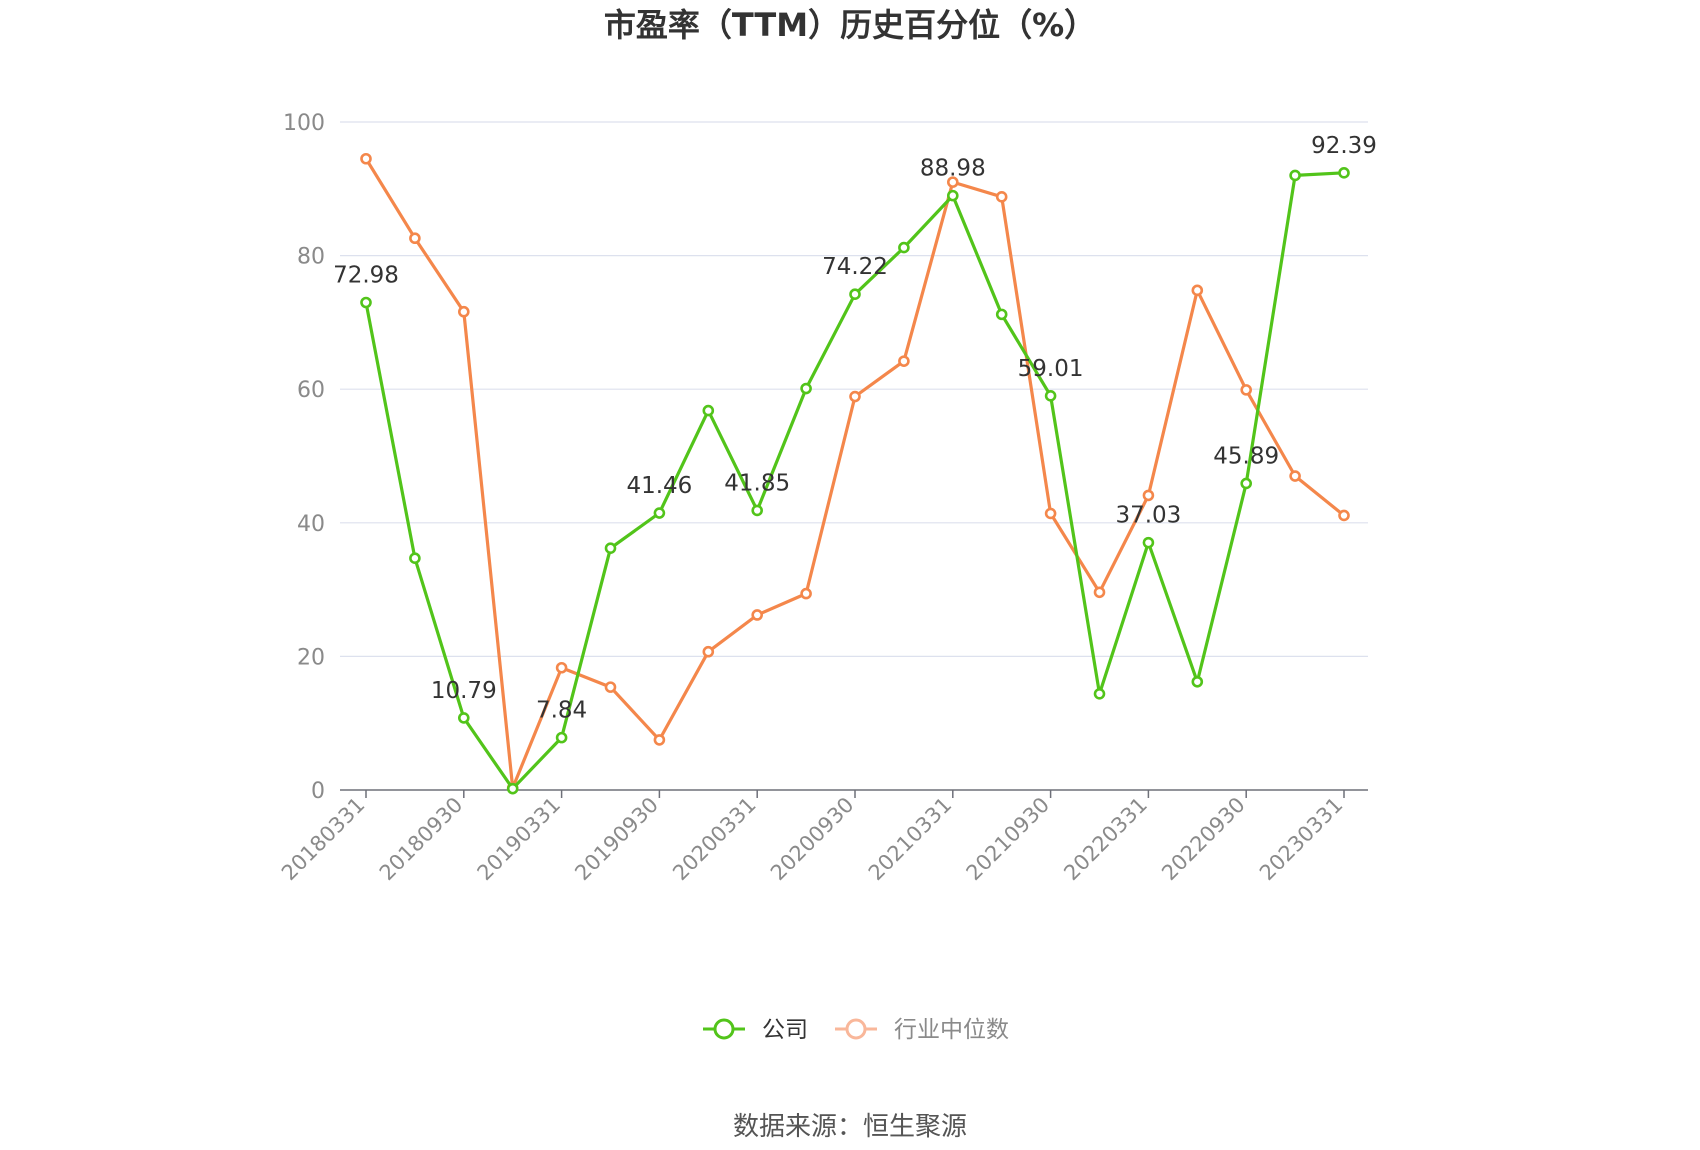 Image resolution: width=1700 pixels, height=1150 pixels. Describe the element at coordinates (953, 169) in the screenshot. I see `data-label: 88.98` at that location.